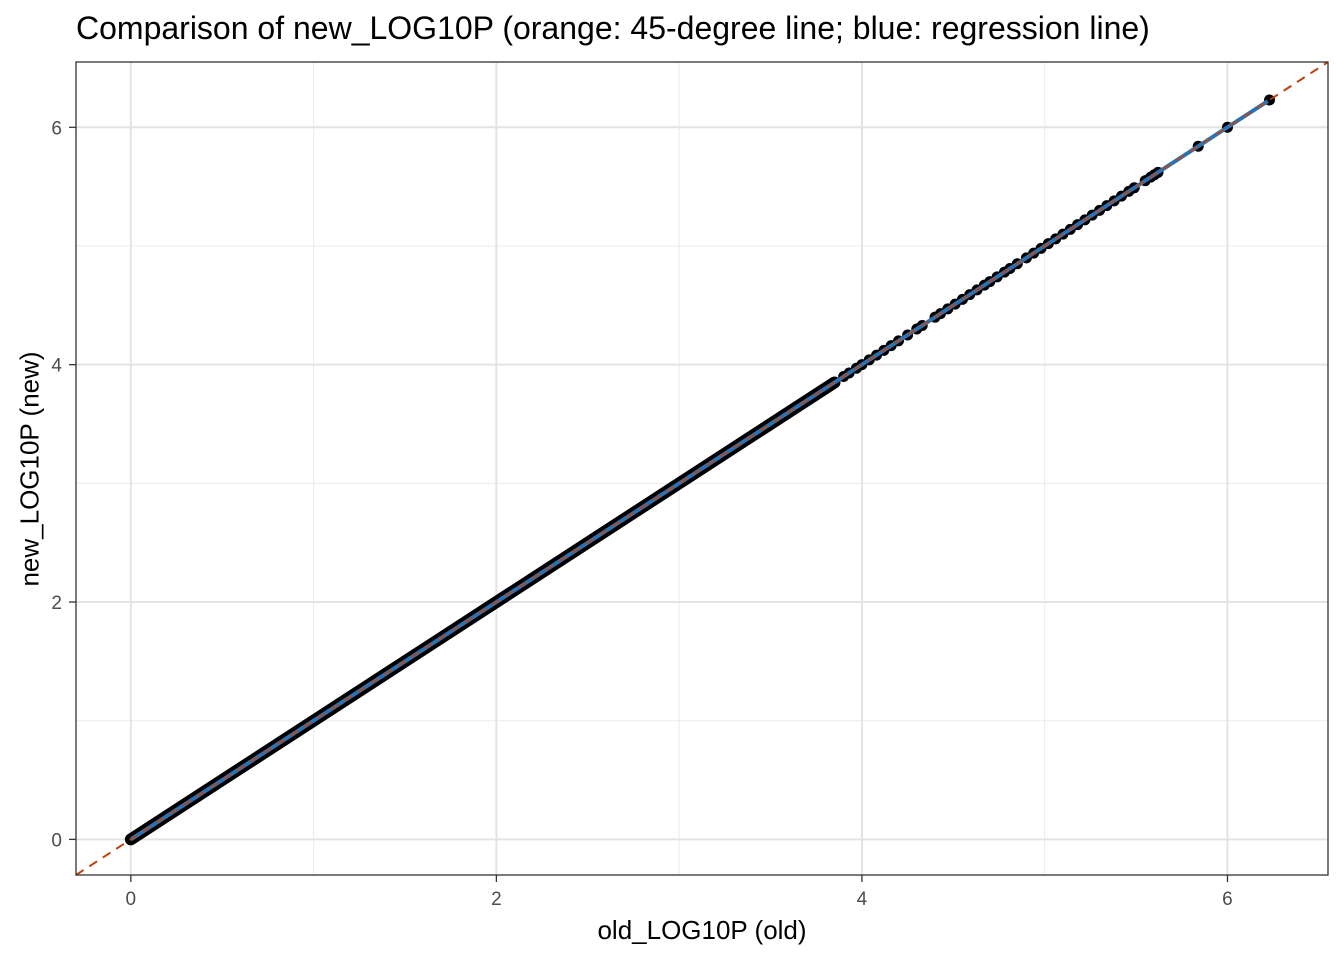  I want to click on x-axis-label: old_LOG10P (old), so click(702, 930).